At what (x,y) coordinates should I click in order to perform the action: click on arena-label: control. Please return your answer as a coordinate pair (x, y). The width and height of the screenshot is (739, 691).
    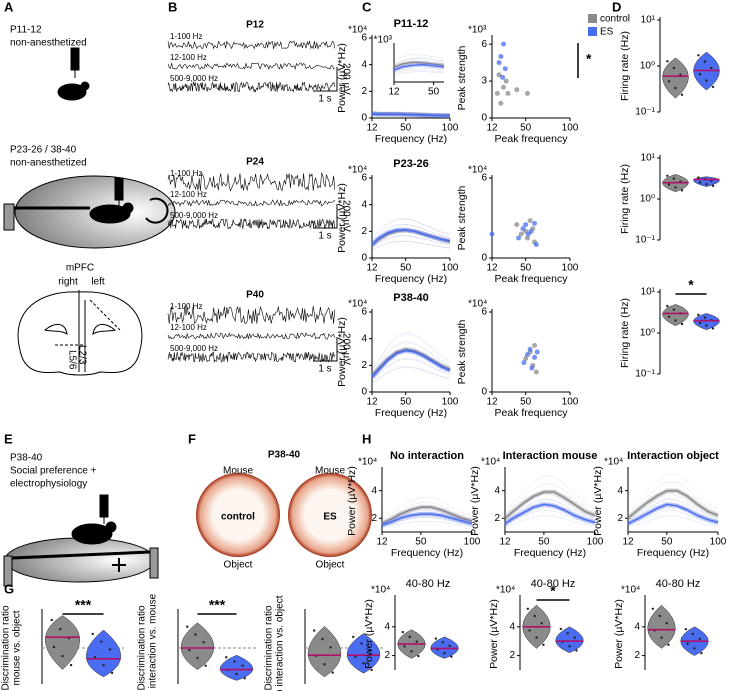
    Looking at the image, I should click on (238, 517).